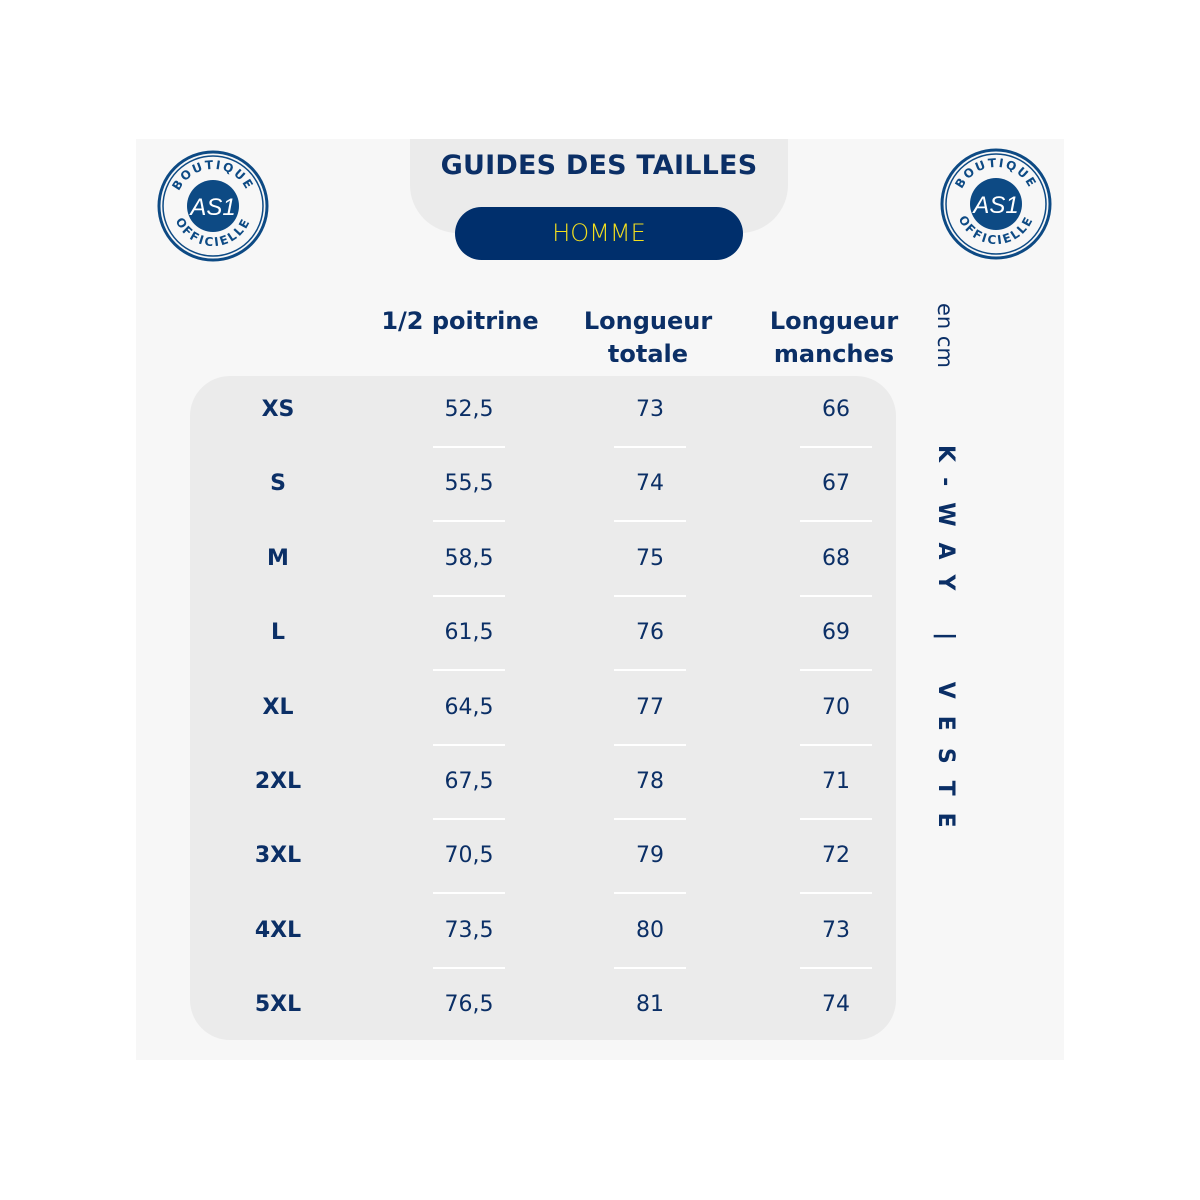 The image size is (1200, 1200). Describe the element at coordinates (836, 633) in the screenshot. I see `measurement-cell: 69` at that location.